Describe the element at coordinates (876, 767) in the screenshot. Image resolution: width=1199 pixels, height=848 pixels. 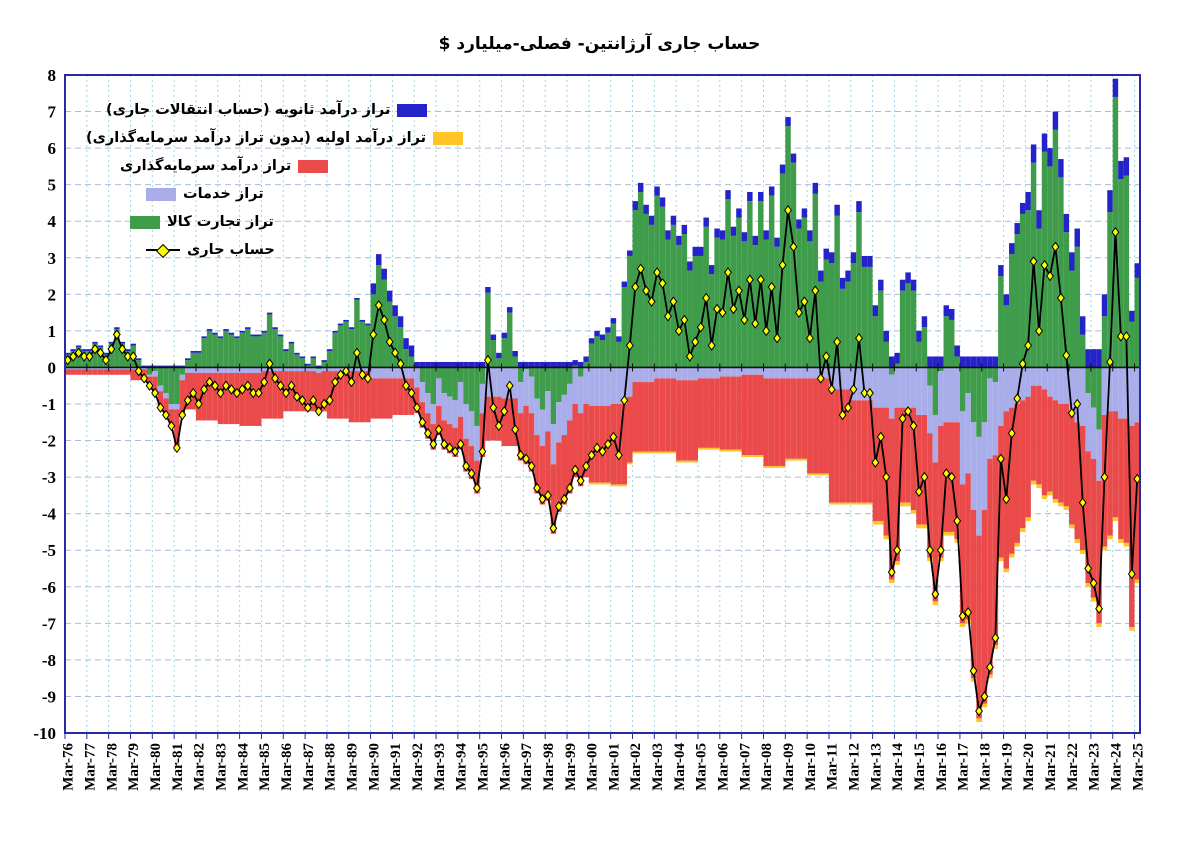
I see `svg-text: Mar-13` at that location.